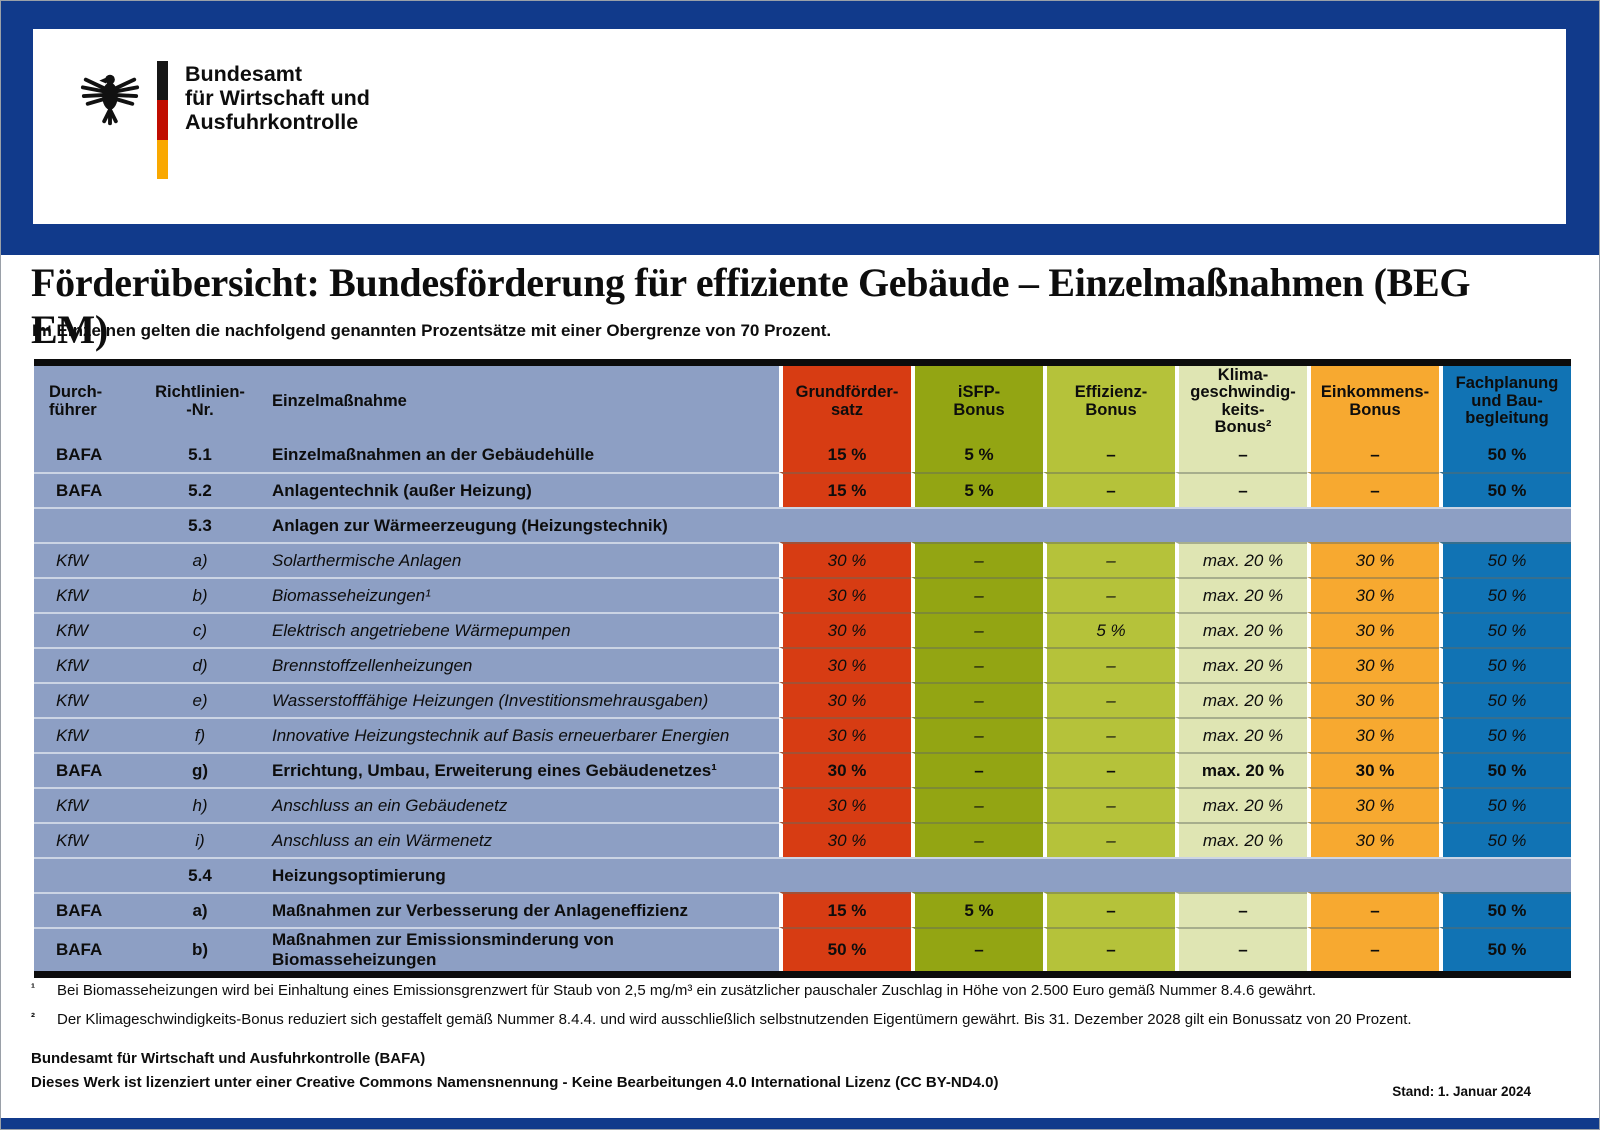 The width and height of the screenshot is (1600, 1130). What do you see at coordinates (200, 664) in the screenshot?
I see `richtlinien-nr-cell: d)` at bounding box center [200, 664].